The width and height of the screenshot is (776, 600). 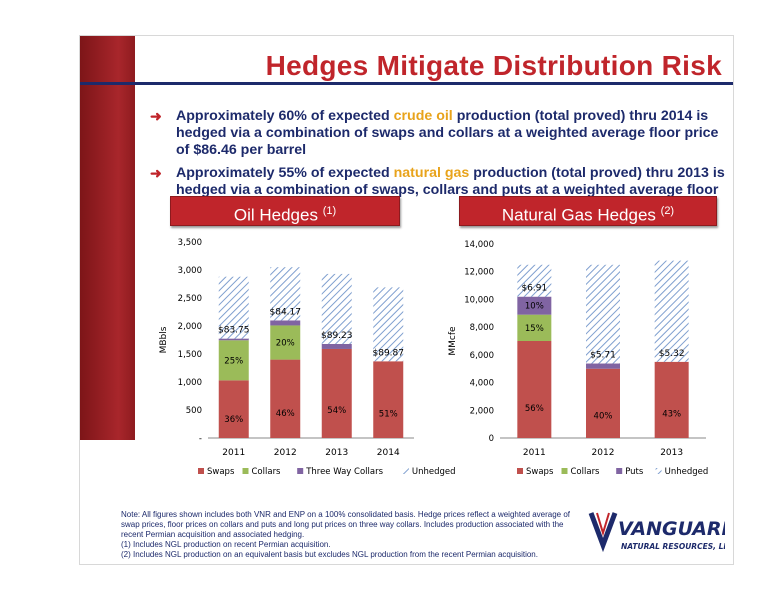 What do you see at coordinates (389, 353) in the screenshot?
I see `price-label: $89.87` at bounding box center [389, 353].